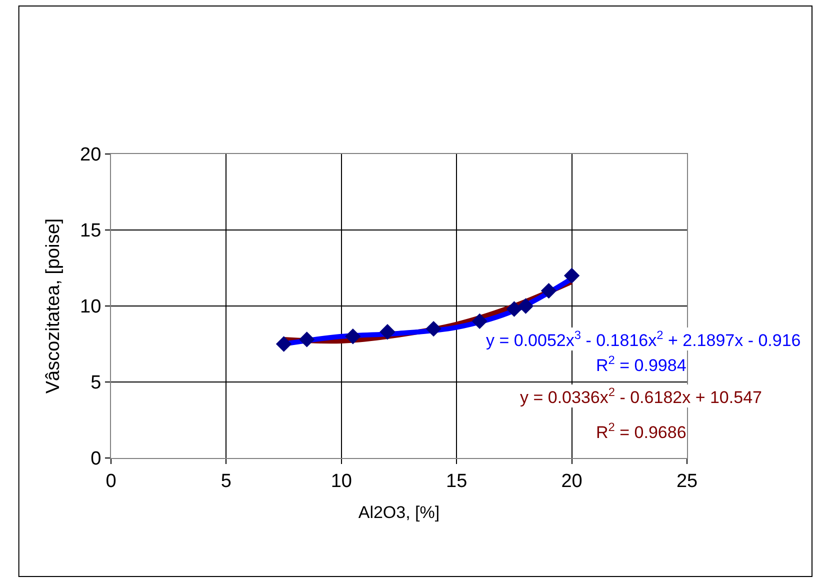  Describe the element at coordinates (226, 481) in the screenshot. I see `x-tick-label: 5` at that location.